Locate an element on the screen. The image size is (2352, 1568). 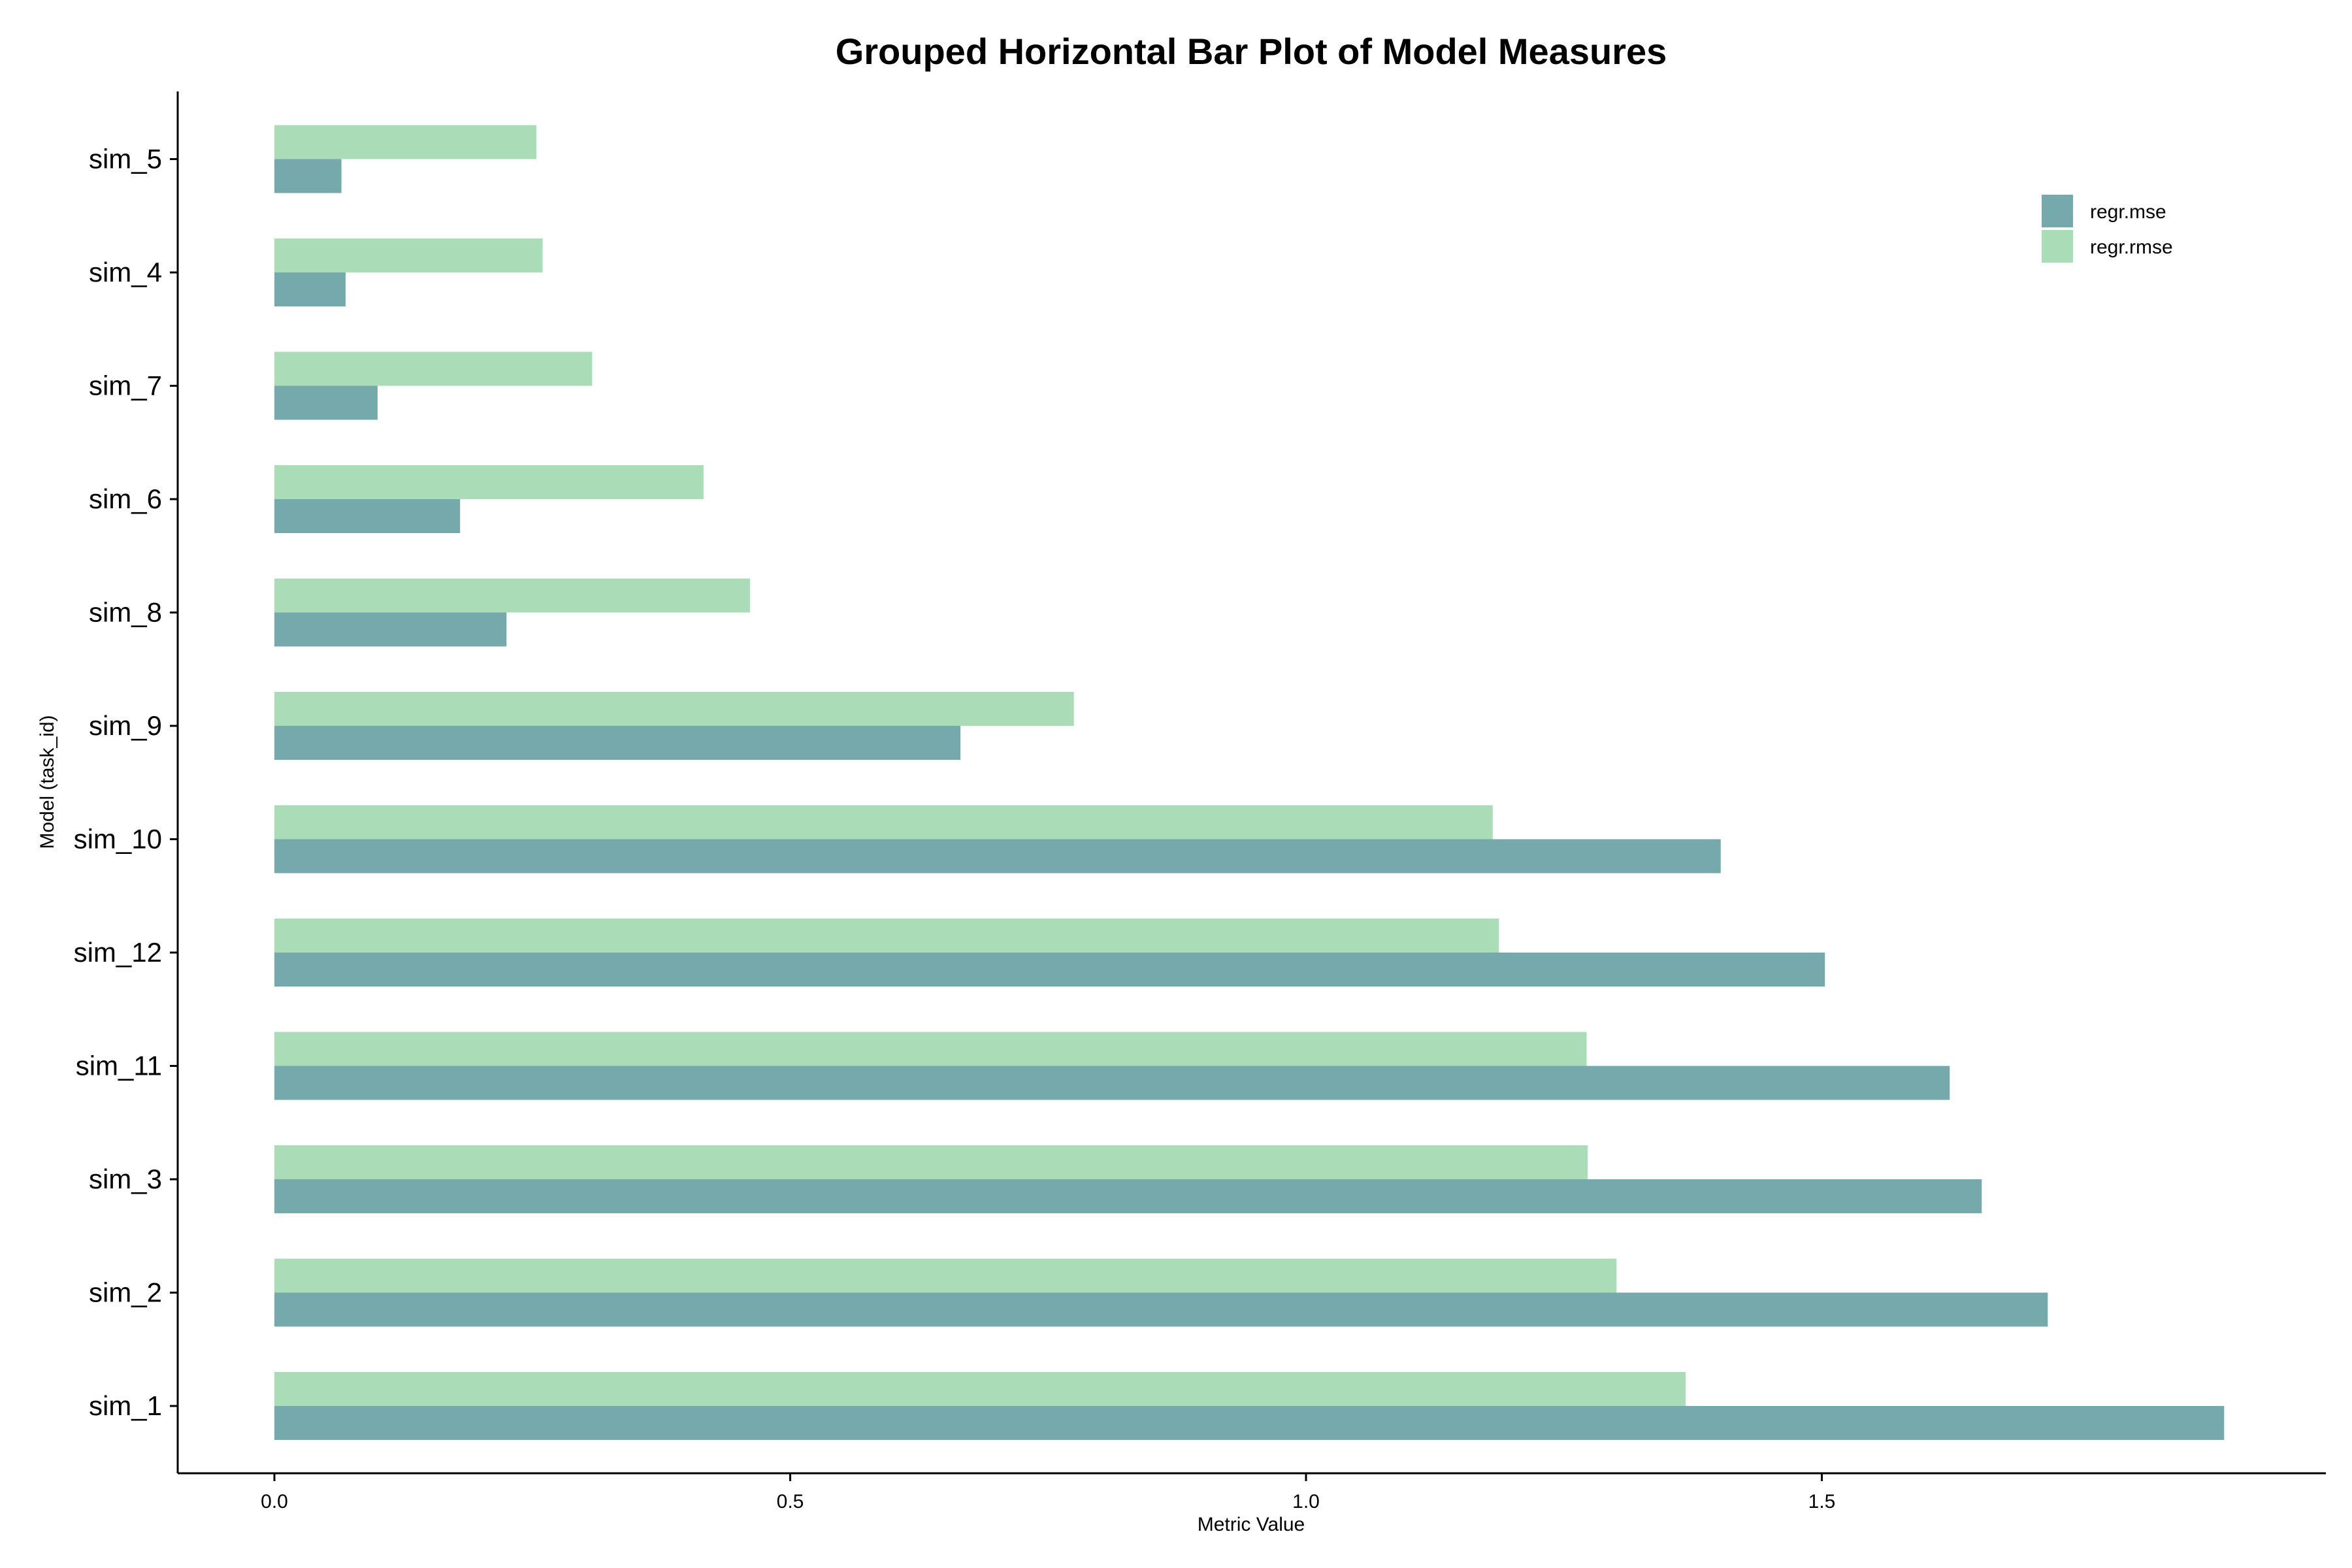
bar-sim-1-regr-rmse is located at coordinates (980, 1389).